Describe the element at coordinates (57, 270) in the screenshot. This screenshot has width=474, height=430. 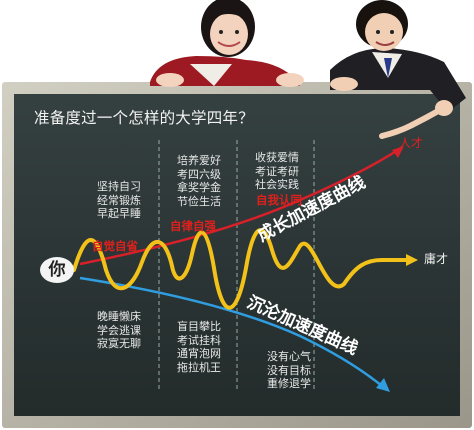
I see `you-badge: 你` at that location.